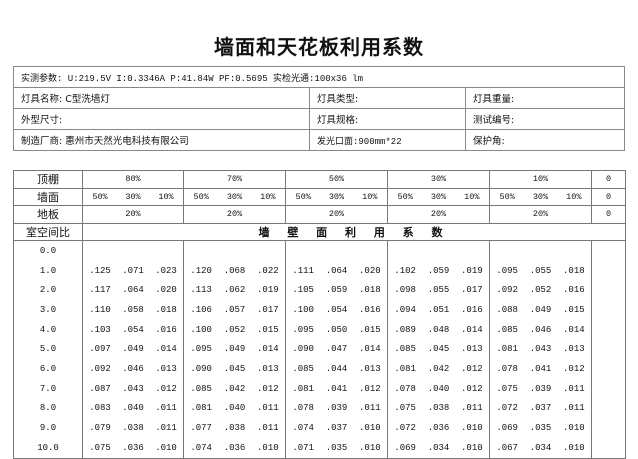 The image size is (638, 459). I want to click on wall-value: 0, so click(608, 196).